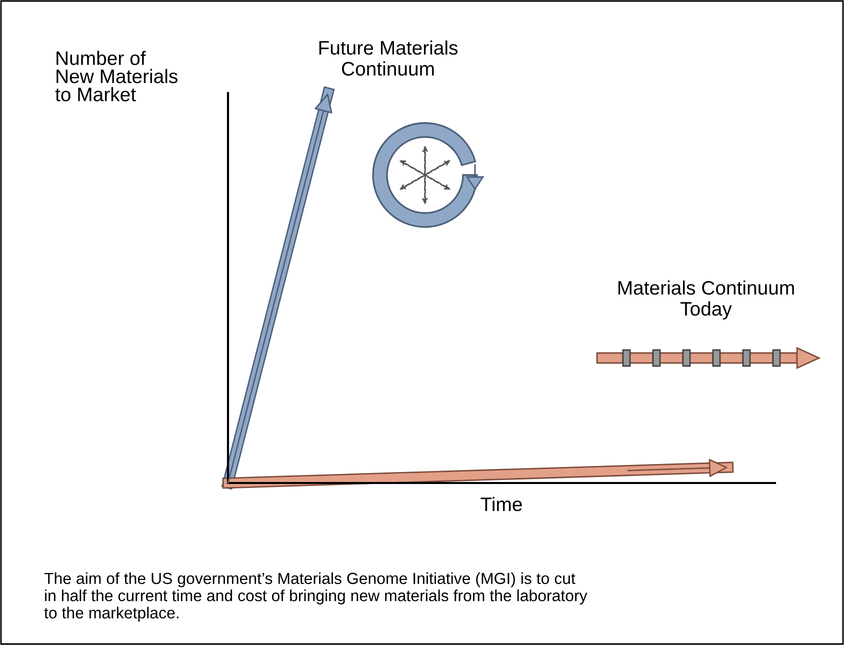 This screenshot has height=645, width=844. What do you see at coordinates (116, 76) in the screenshot?
I see `y-axis-title: Number of New Materials to Market` at bounding box center [116, 76].